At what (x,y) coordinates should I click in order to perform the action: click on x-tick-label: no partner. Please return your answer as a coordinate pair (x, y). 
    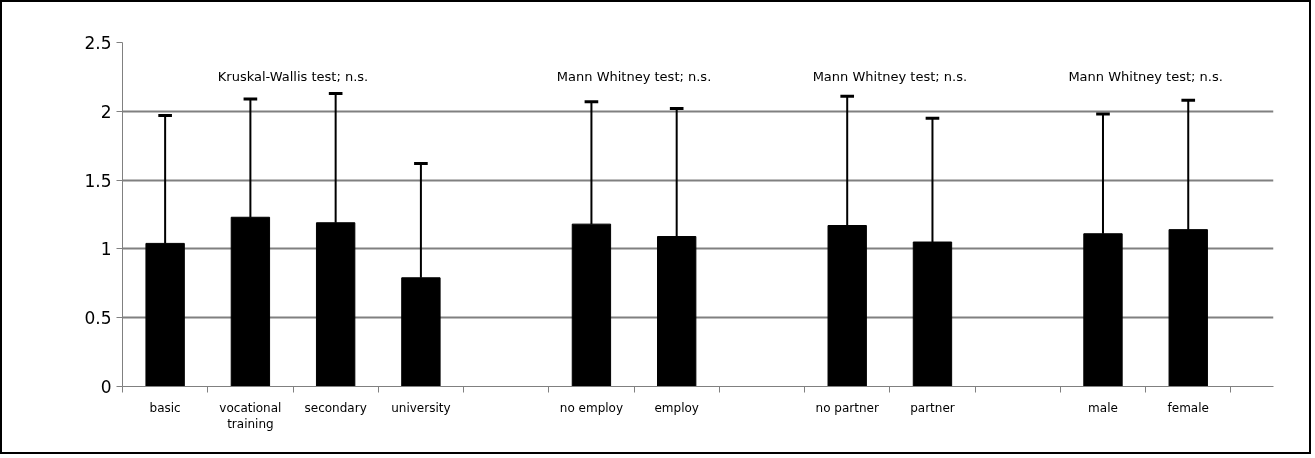
    Looking at the image, I should click on (847, 407).